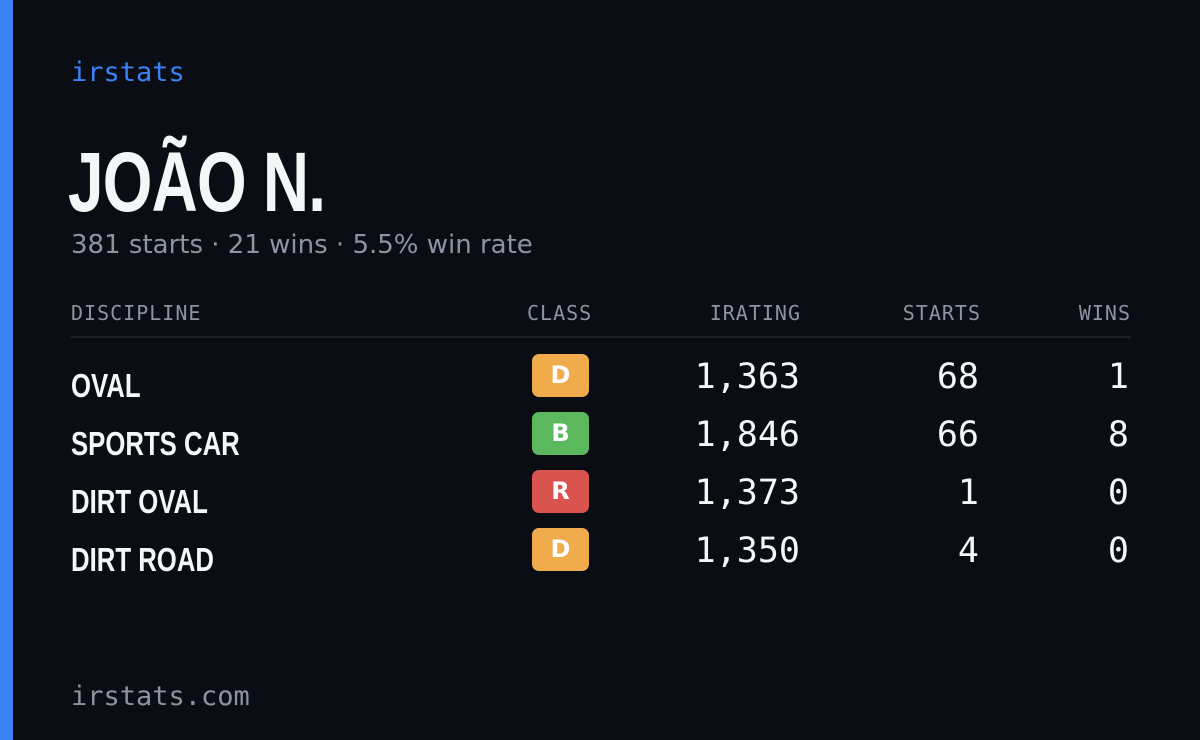  What do you see at coordinates (957, 435) in the screenshot?
I see `starts-value: 66` at bounding box center [957, 435].